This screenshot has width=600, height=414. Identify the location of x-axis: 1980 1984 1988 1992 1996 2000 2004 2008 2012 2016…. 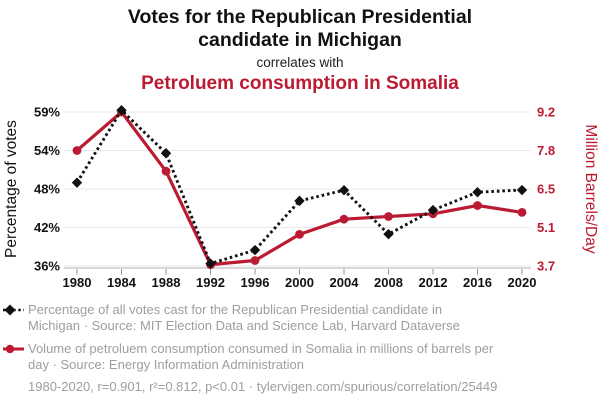
(300, 278).